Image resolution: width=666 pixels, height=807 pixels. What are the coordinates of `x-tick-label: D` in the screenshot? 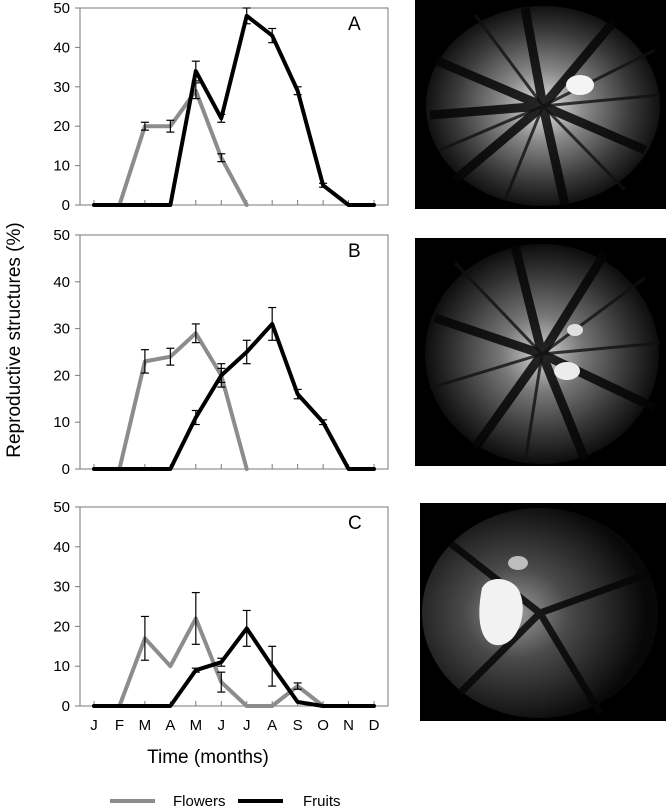 It's located at (374, 725).